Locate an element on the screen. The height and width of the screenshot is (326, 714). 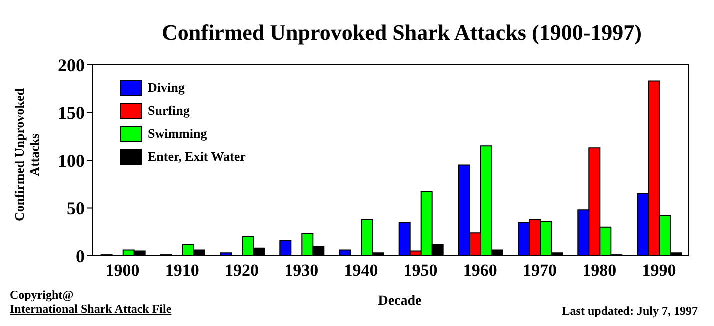
x-tick-label: 1920 is located at coordinates (242, 270).